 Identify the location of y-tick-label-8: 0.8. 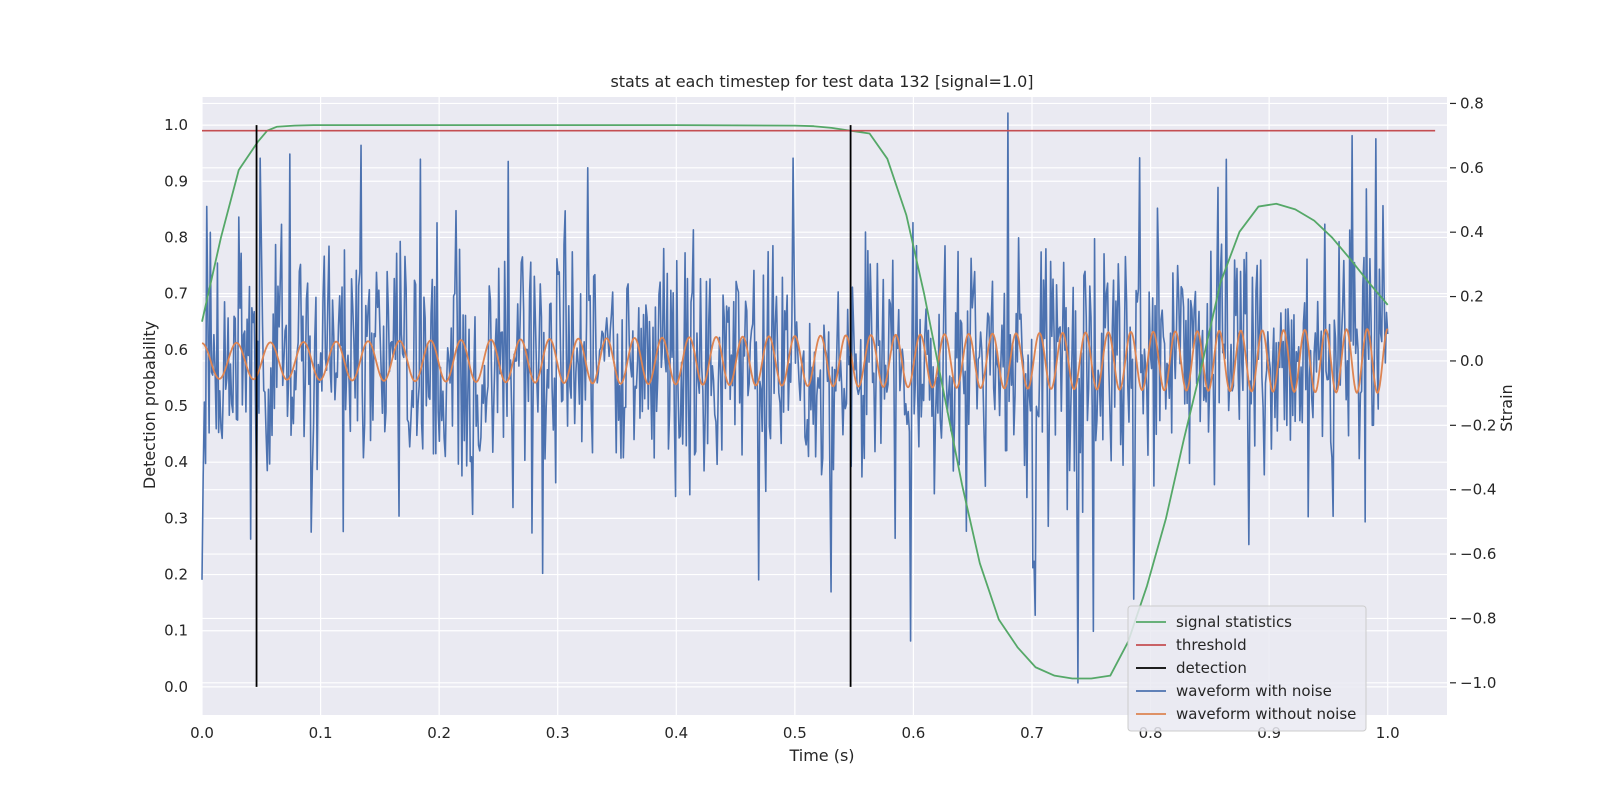
(176, 237).